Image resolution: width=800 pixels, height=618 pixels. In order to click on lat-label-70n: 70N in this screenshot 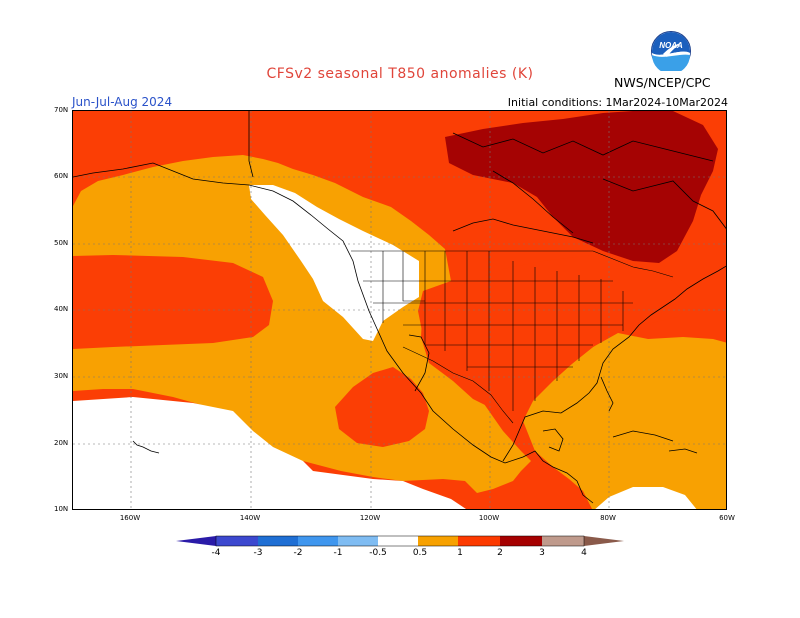, I will do `click(61, 110)`.